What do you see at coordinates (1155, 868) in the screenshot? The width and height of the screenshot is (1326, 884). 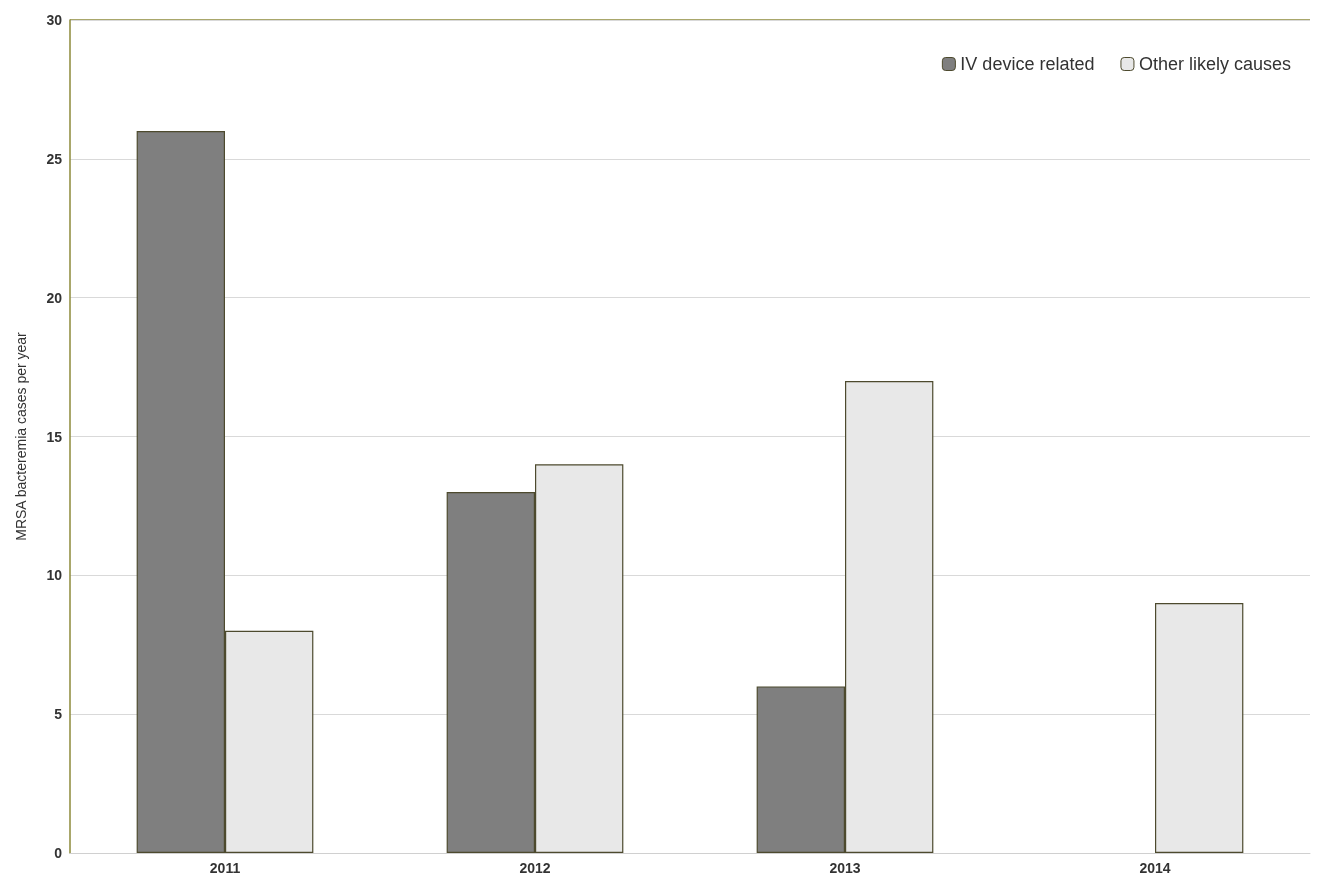 I see `x-tick-label: 2014` at bounding box center [1155, 868].